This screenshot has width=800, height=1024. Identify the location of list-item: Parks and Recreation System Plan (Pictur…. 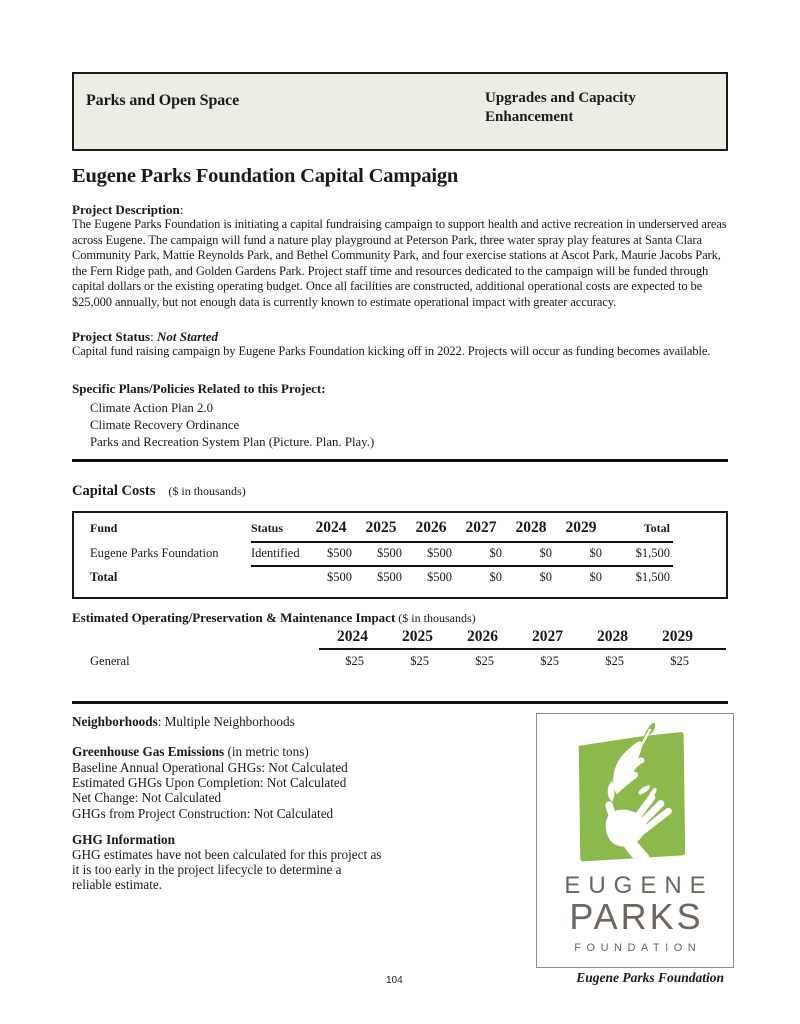
(232, 442).